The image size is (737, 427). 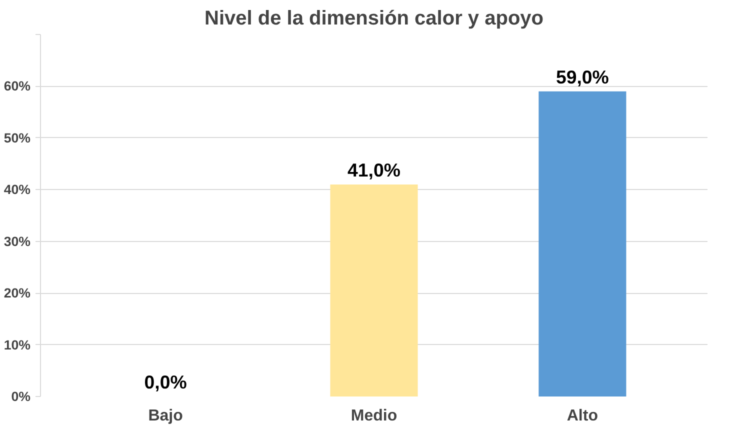 What do you see at coordinates (17, 190) in the screenshot?
I see `y-tick-label: 40%` at bounding box center [17, 190].